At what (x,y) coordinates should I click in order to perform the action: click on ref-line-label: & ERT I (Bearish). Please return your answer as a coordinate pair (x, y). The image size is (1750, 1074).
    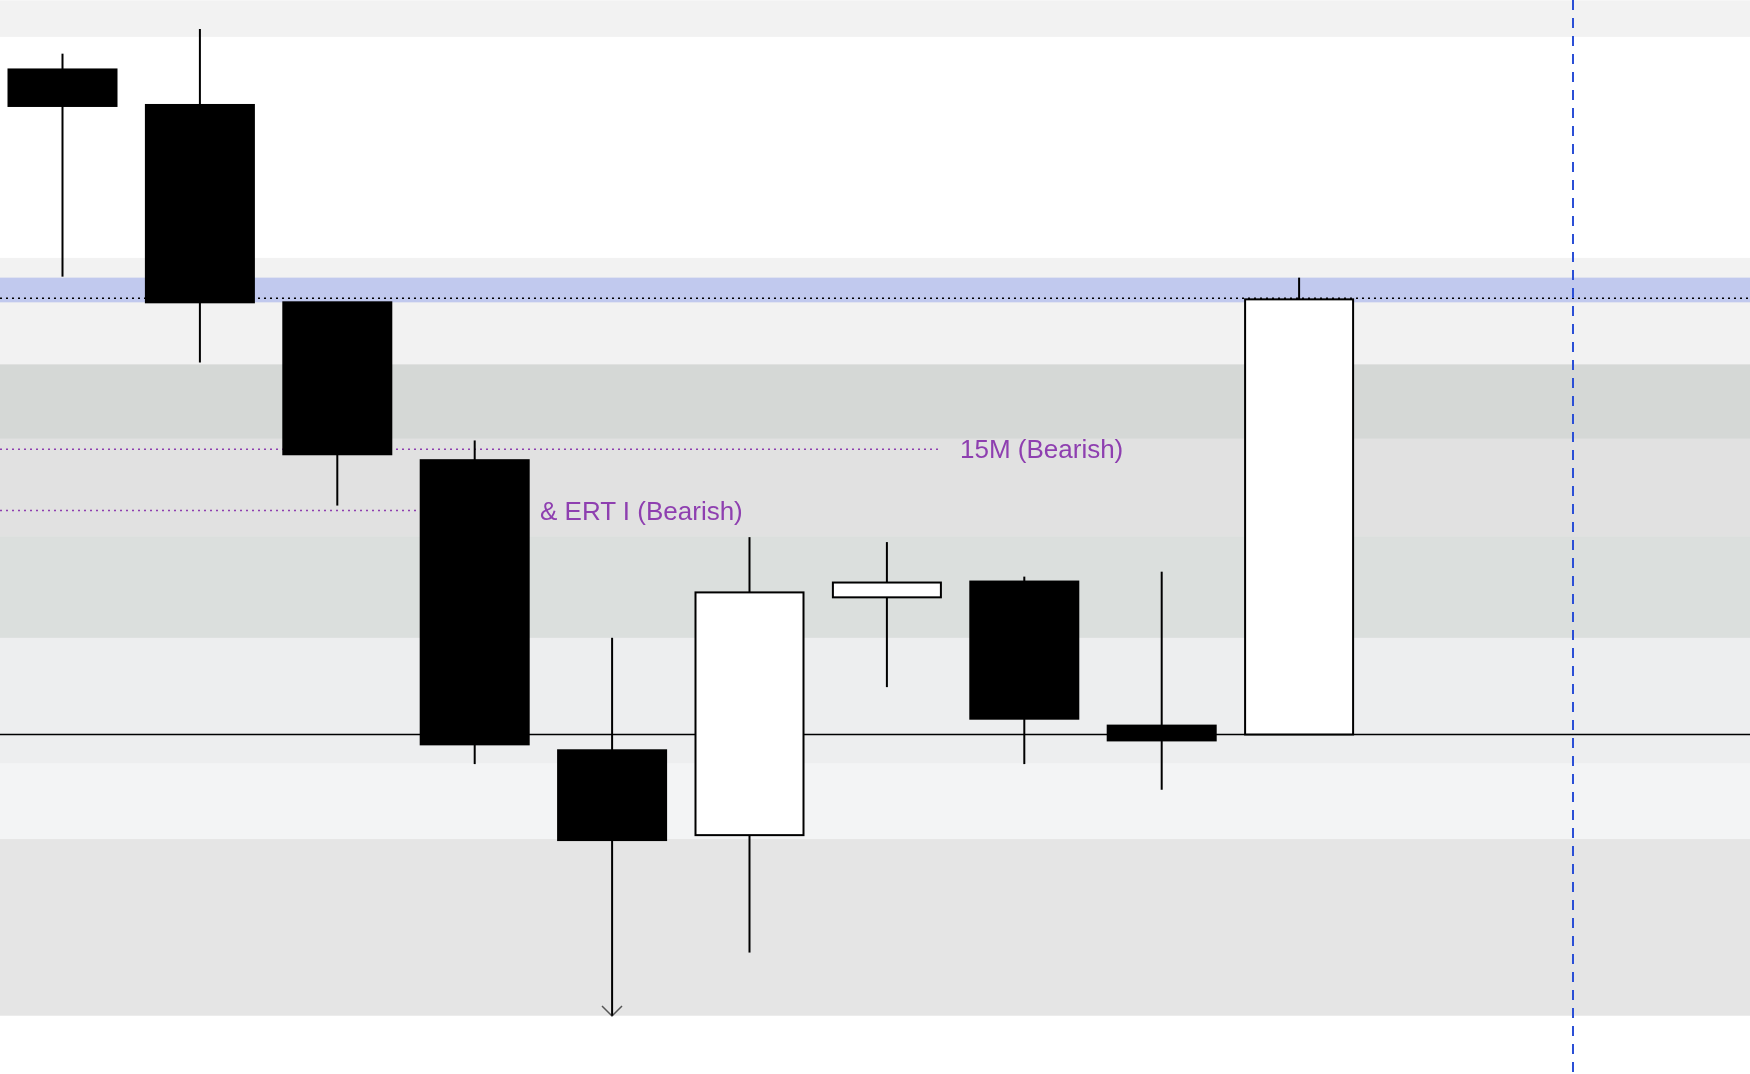
    Looking at the image, I should click on (641, 510).